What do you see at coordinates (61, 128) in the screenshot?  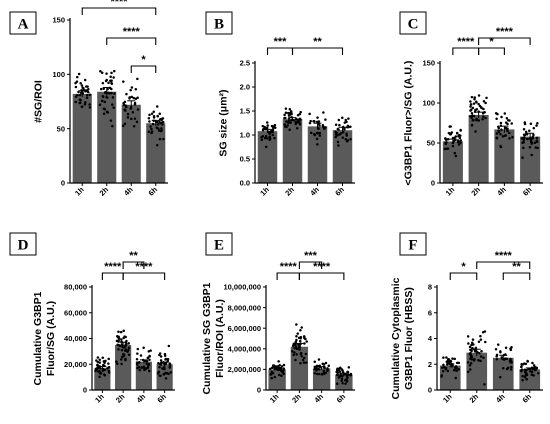 I see `y-tick-label: 50` at bounding box center [61, 128].